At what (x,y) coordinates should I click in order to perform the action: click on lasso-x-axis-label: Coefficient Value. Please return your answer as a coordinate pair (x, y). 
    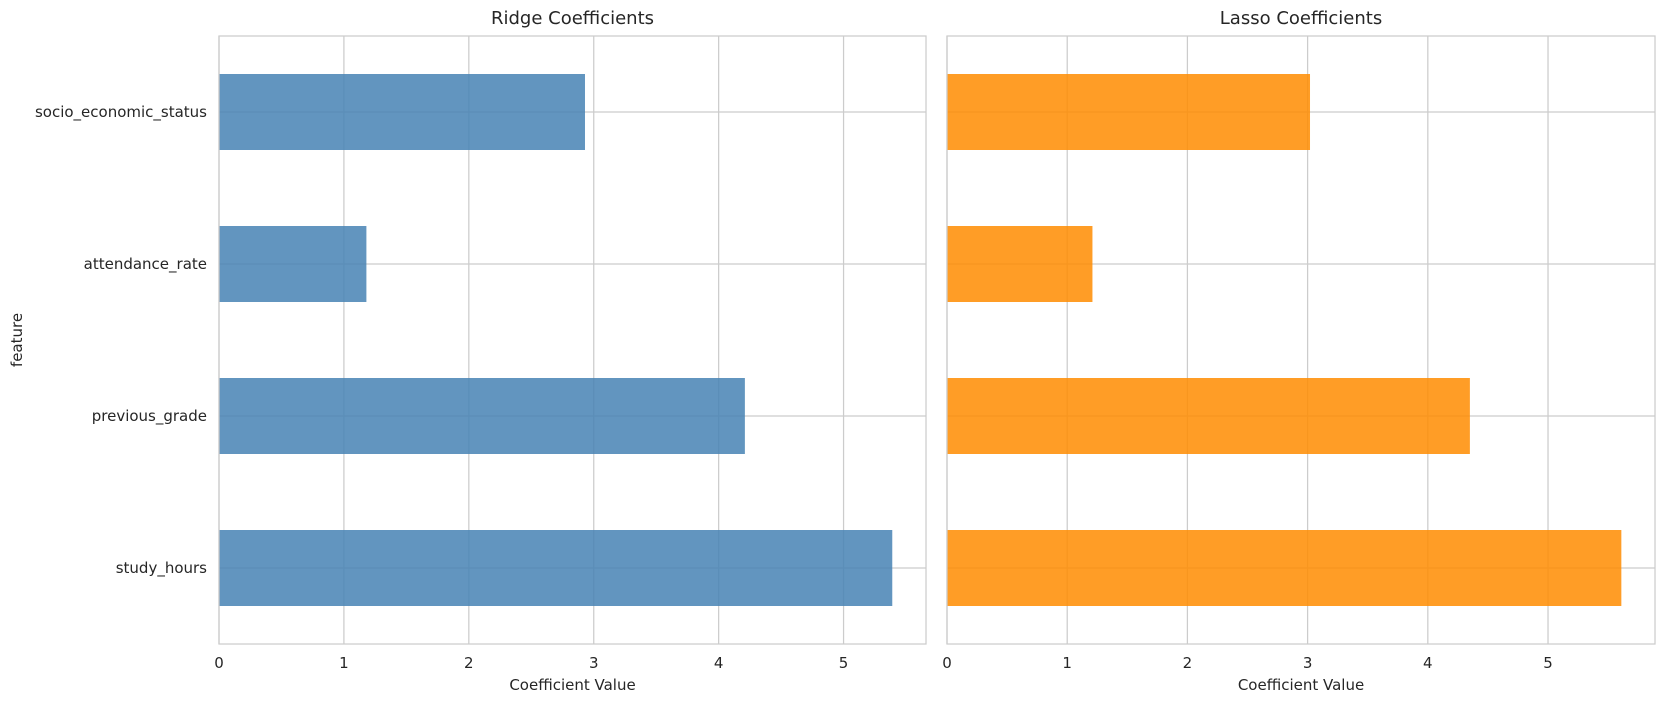
    Looking at the image, I should click on (1301, 685).